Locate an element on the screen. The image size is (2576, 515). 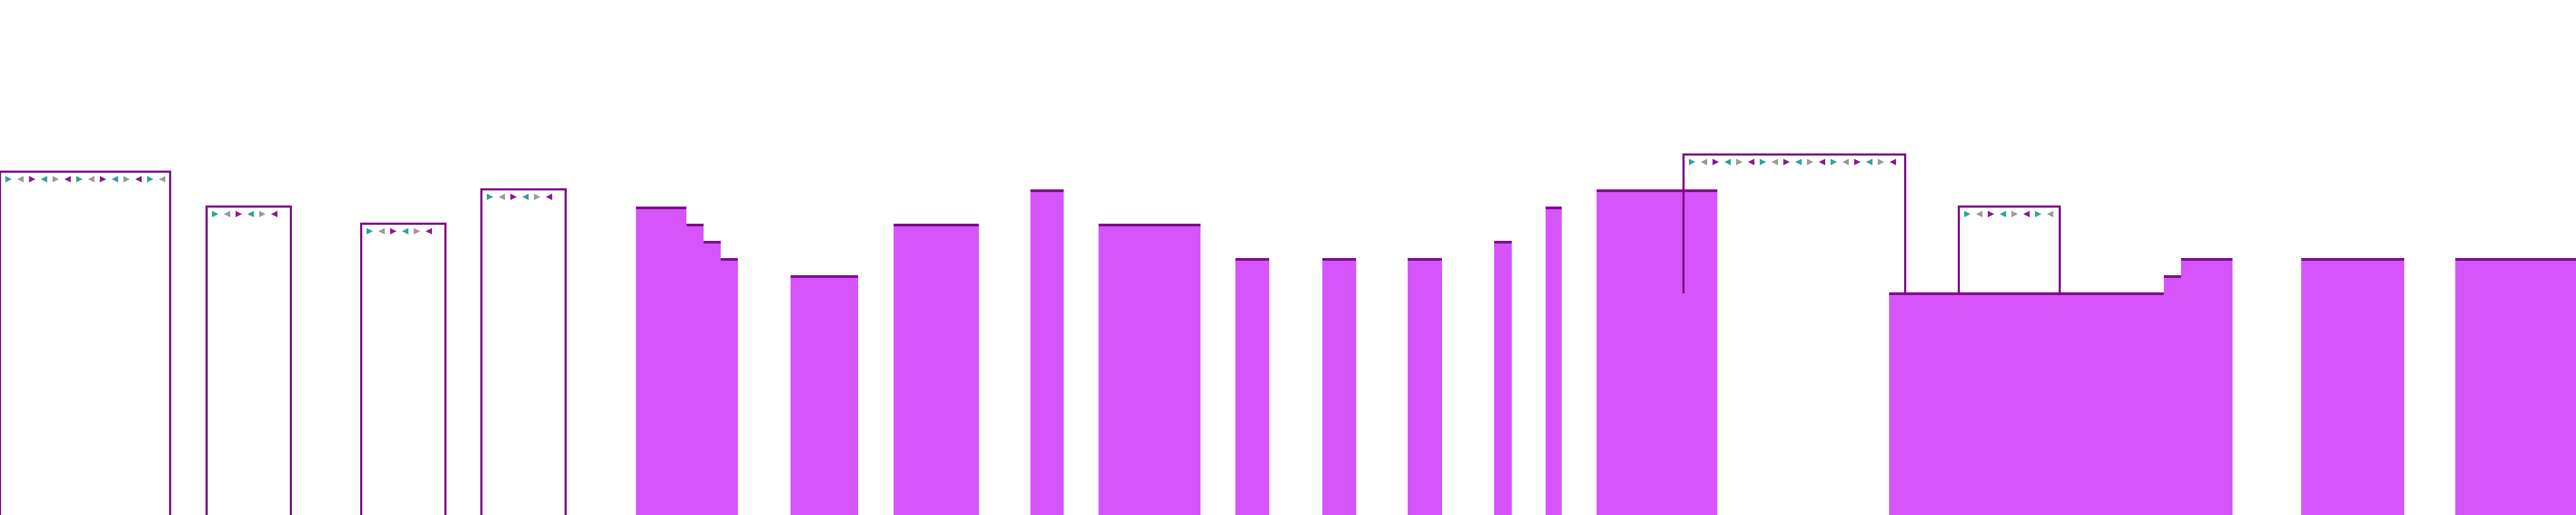
stepped-block is located at coordinates (687, 361).